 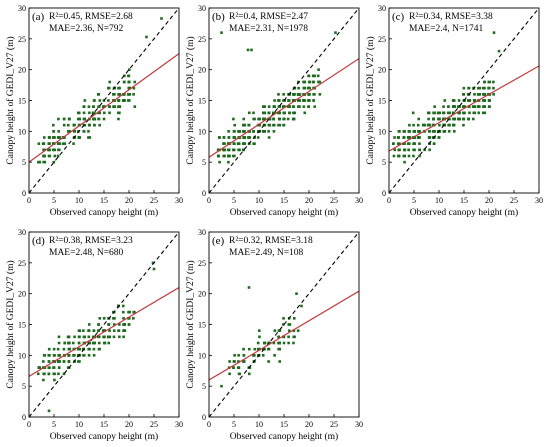 What do you see at coordinates (218, 17) in the screenshot?
I see `panel-label: (b)` at bounding box center [218, 17].